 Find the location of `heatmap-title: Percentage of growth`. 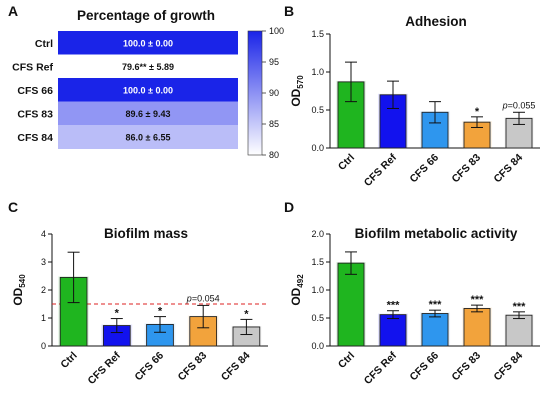

heatmap-title: Percentage of growth is located at coordinates (146, 15).